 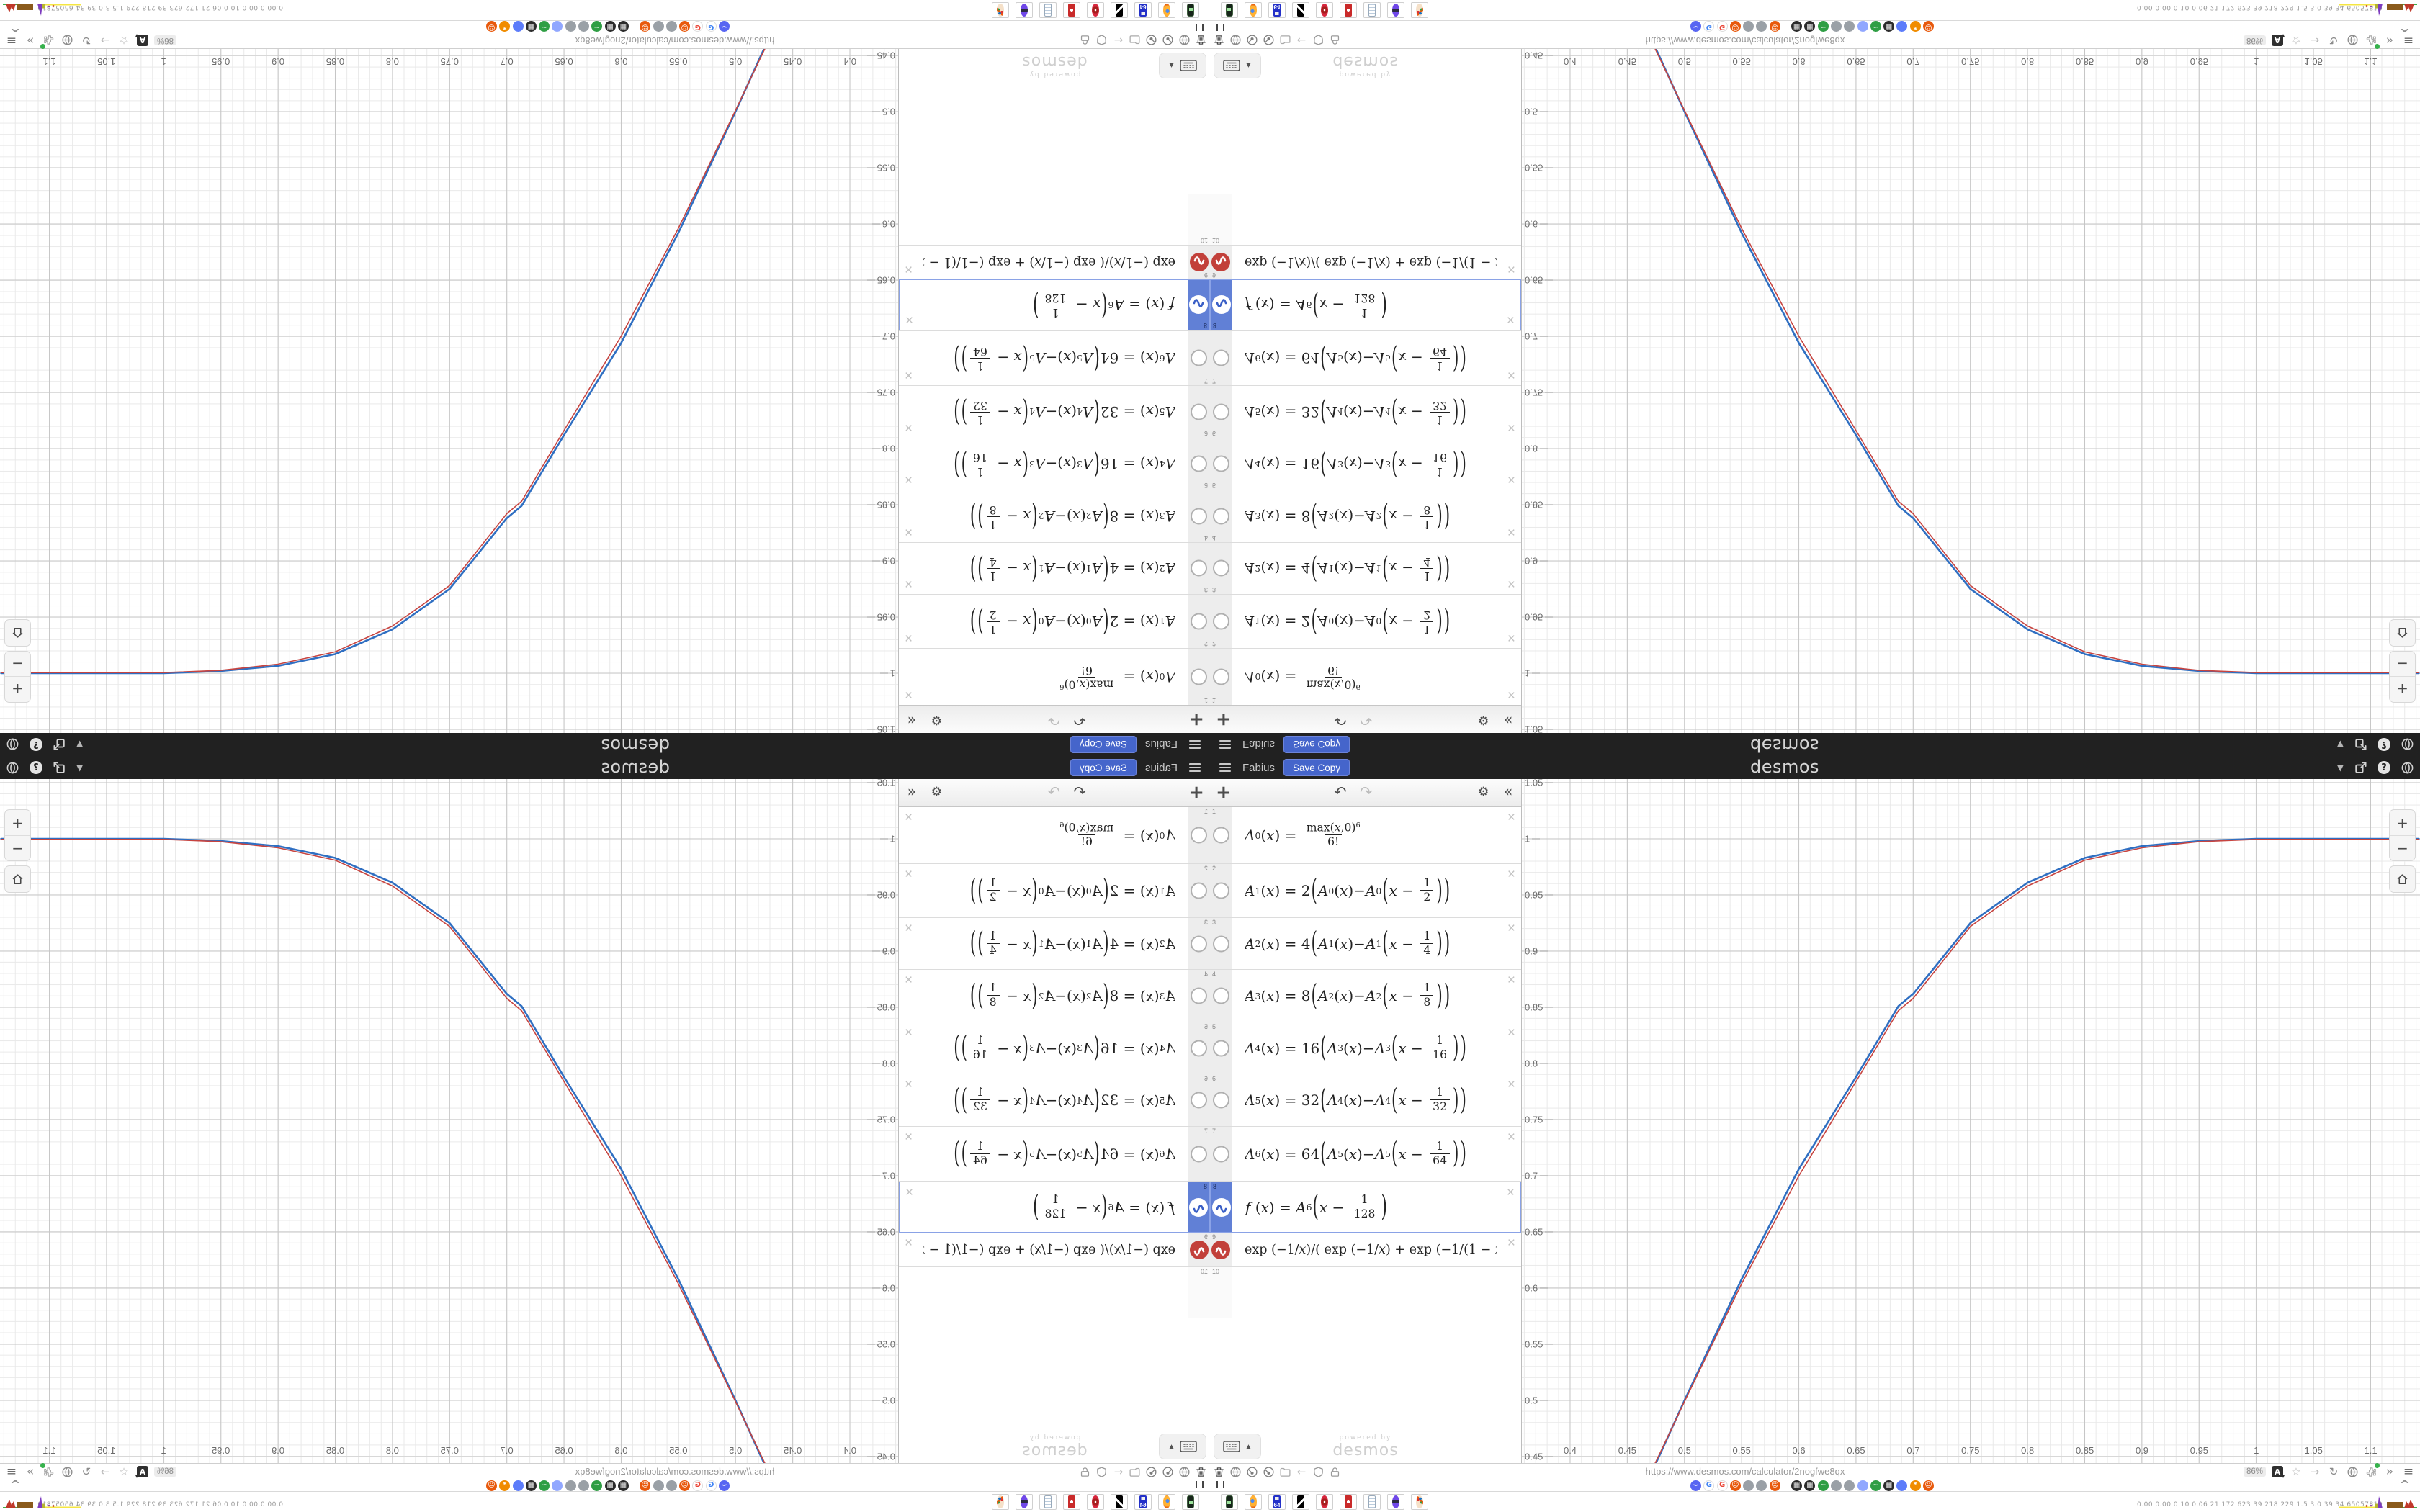 I want to click on expression-row: 4 A 3(x) = 8(A 2(x)− A 2(x − 1 8)) ×, so click(x=1054, y=516).